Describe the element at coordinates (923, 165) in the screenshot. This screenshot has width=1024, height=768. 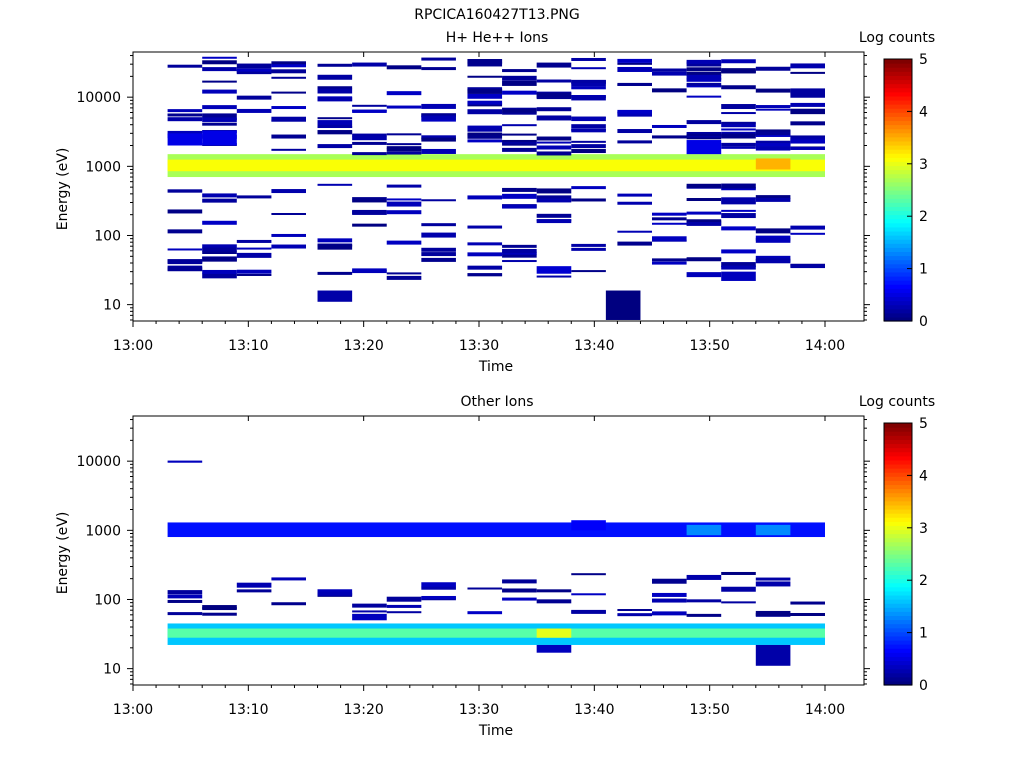
I see `colorbar-tick-label: 3` at that location.